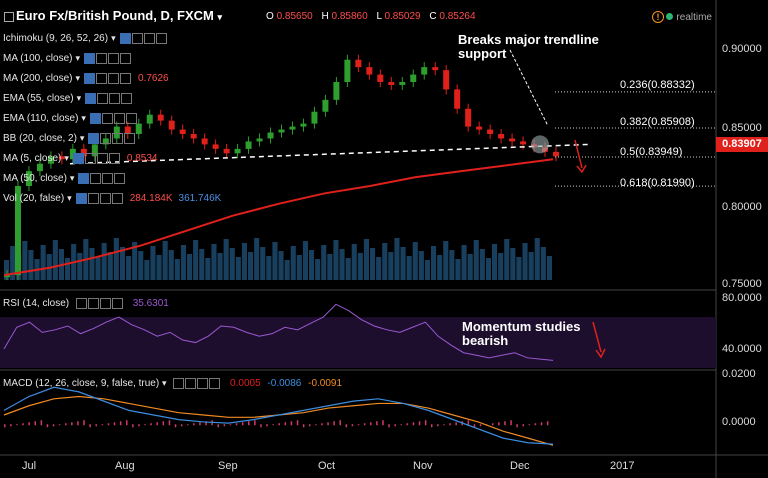 The width and height of the screenshot is (768, 478). I want to click on indicator-value-2: 361.746K, so click(200, 199).